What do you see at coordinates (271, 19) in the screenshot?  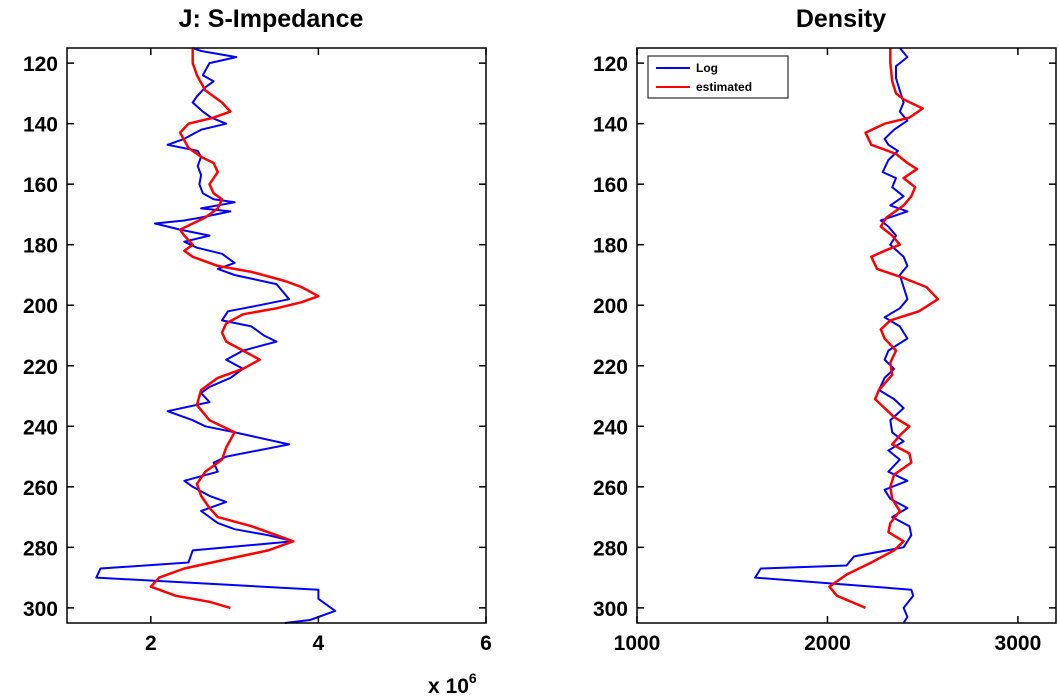 I see `chart-title: J: S-Impedance` at bounding box center [271, 19].